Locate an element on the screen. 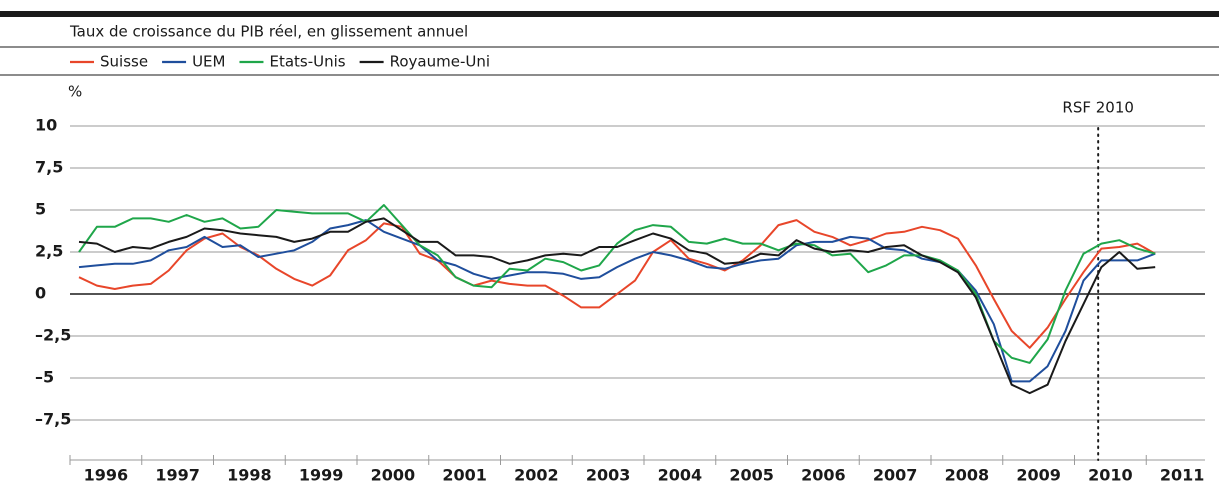 The image size is (1219, 492). legend-label: Suisse is located at coordinates (124, 62).